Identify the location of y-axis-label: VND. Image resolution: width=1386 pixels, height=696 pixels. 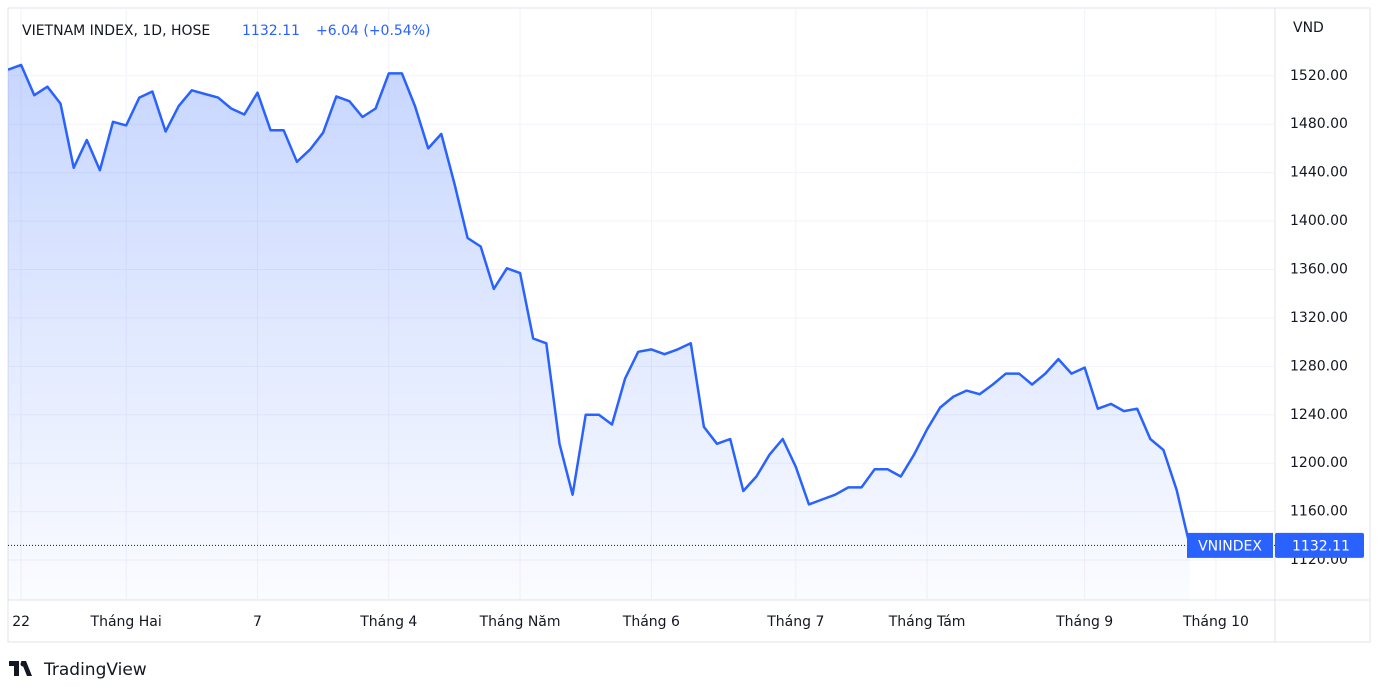
(1308, 28).